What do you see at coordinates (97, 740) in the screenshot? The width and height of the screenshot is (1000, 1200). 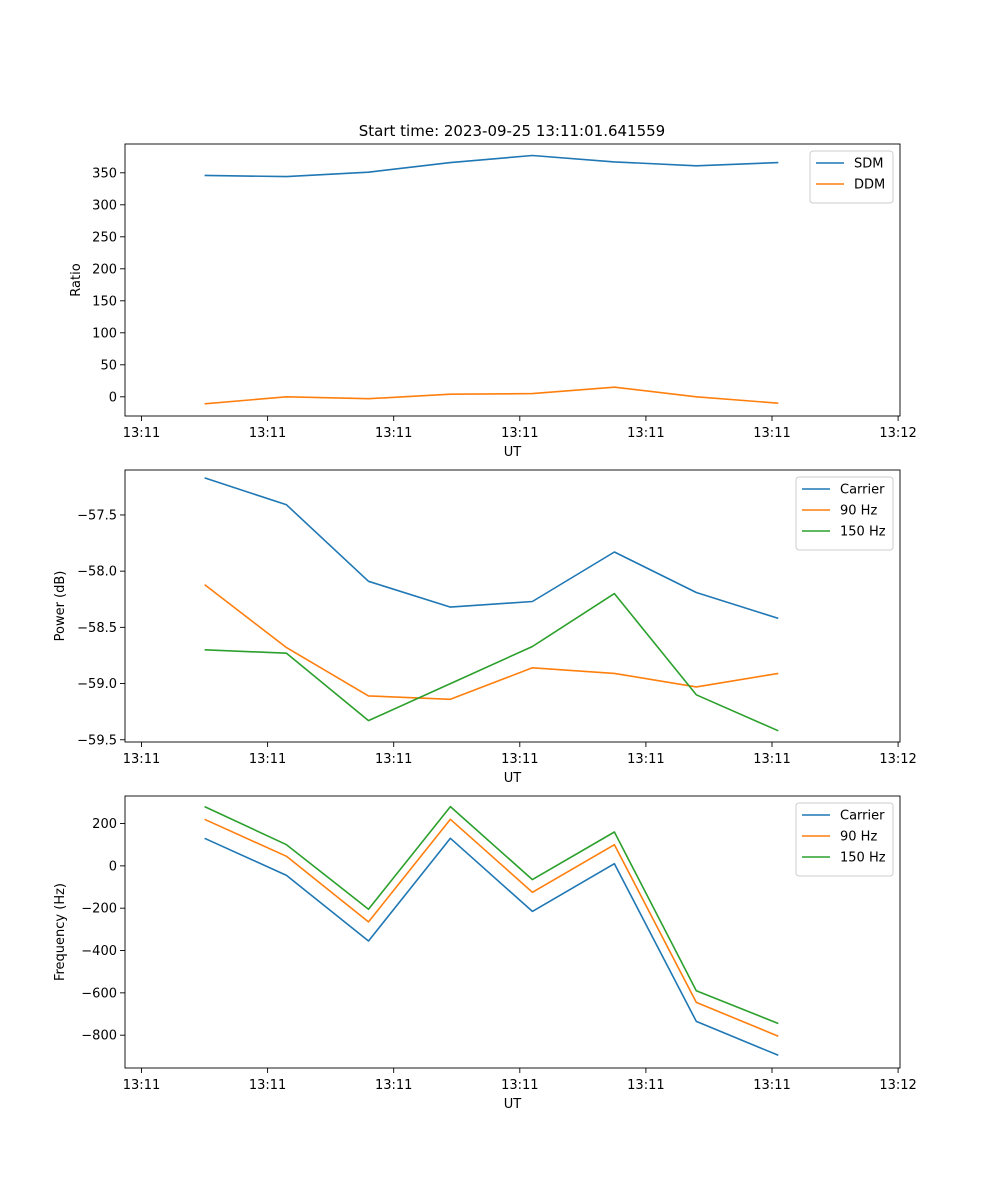 I see `y-tick-label: −59.5` at bounding box center [97, 740].